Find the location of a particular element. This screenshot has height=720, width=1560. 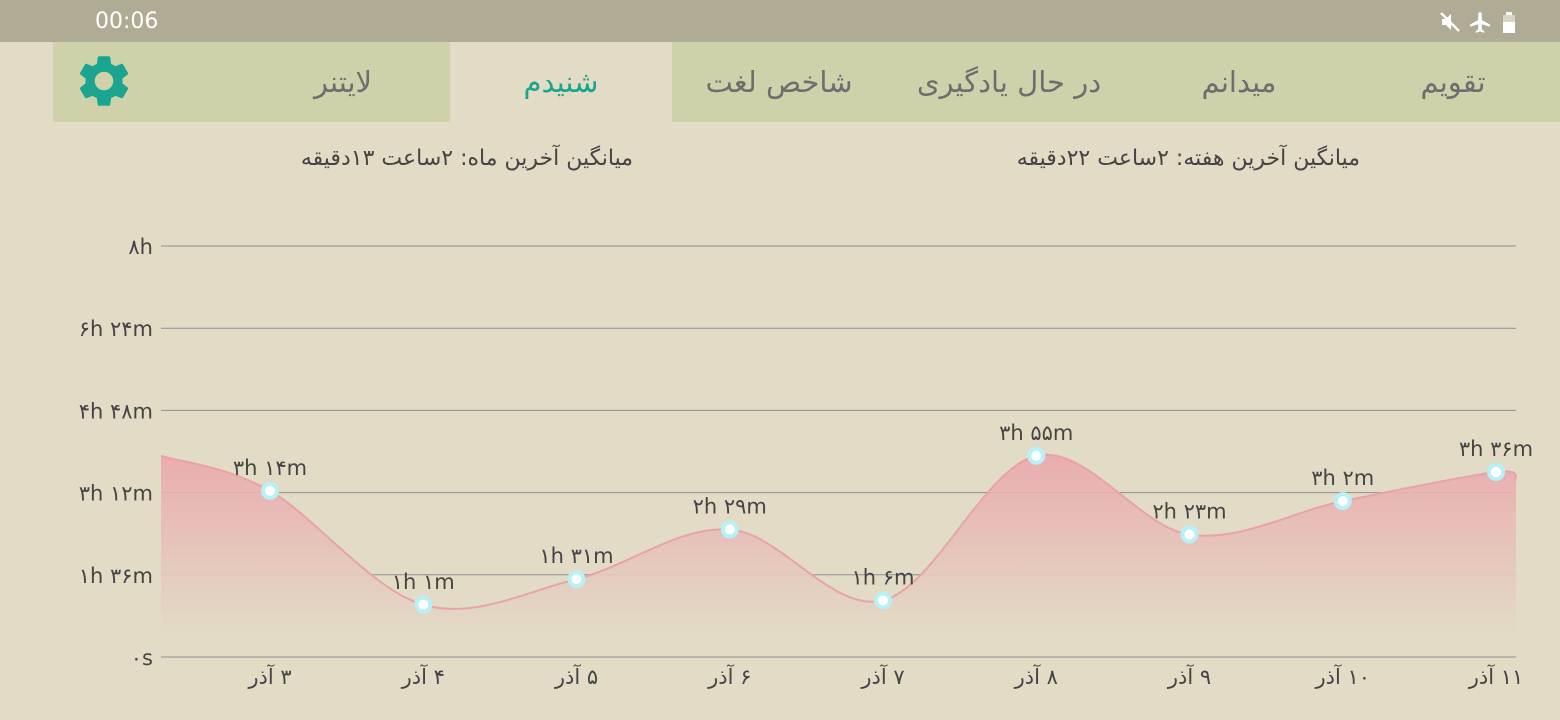

x-tick-label: ۱۱ آذر is located at coordinates (1496, 676).